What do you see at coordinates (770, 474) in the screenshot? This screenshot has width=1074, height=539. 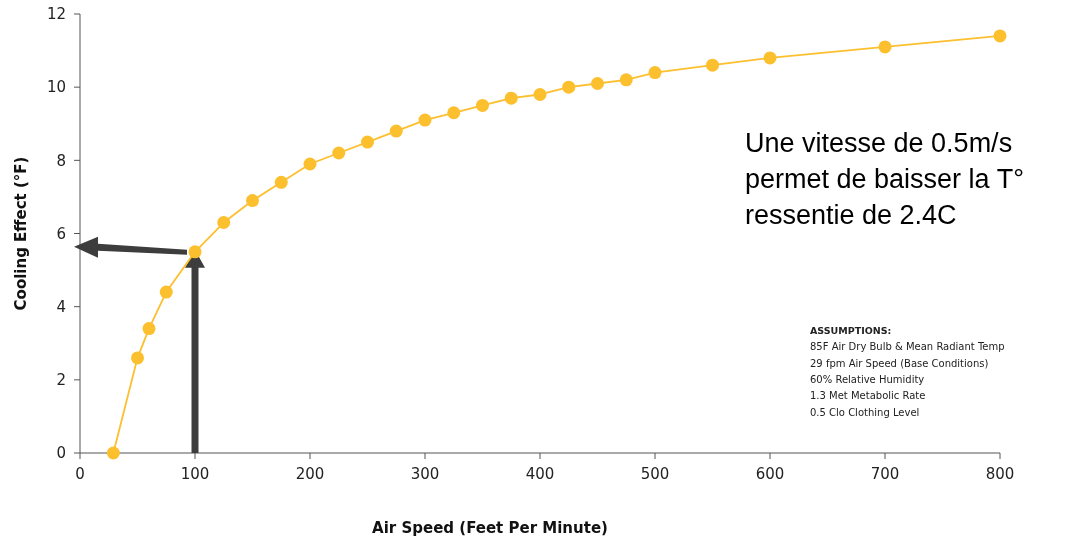 I see `x-tick-label: 600` at bounding box center [770, 474].